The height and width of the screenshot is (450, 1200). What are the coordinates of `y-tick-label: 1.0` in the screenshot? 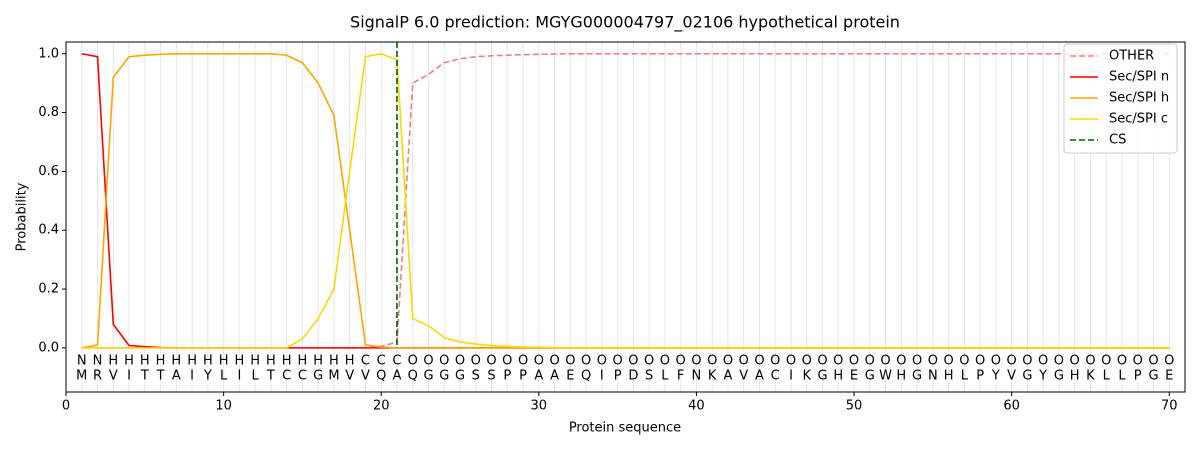 It's located at (48, 53).